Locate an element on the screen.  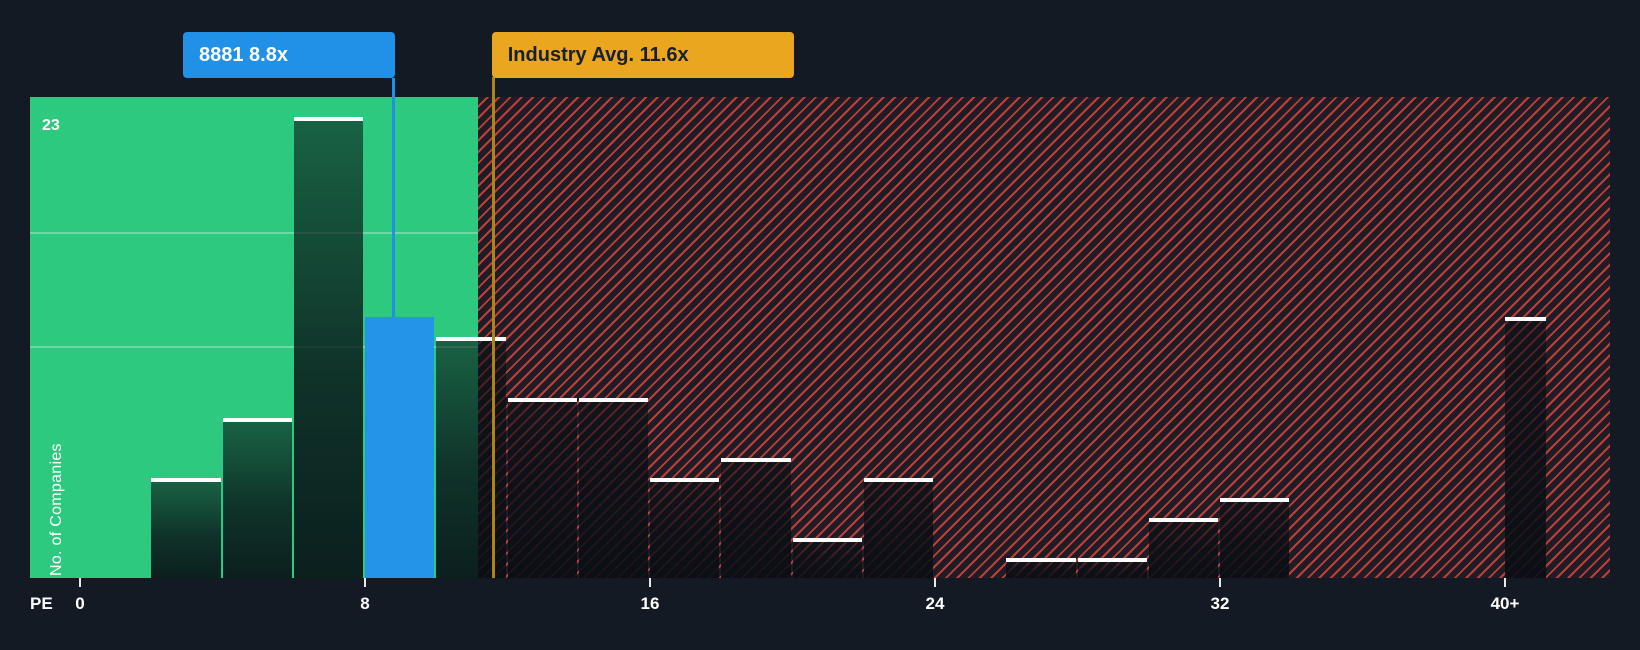
x-axis-tick-label: 8 is located at coordinates (365, 603).